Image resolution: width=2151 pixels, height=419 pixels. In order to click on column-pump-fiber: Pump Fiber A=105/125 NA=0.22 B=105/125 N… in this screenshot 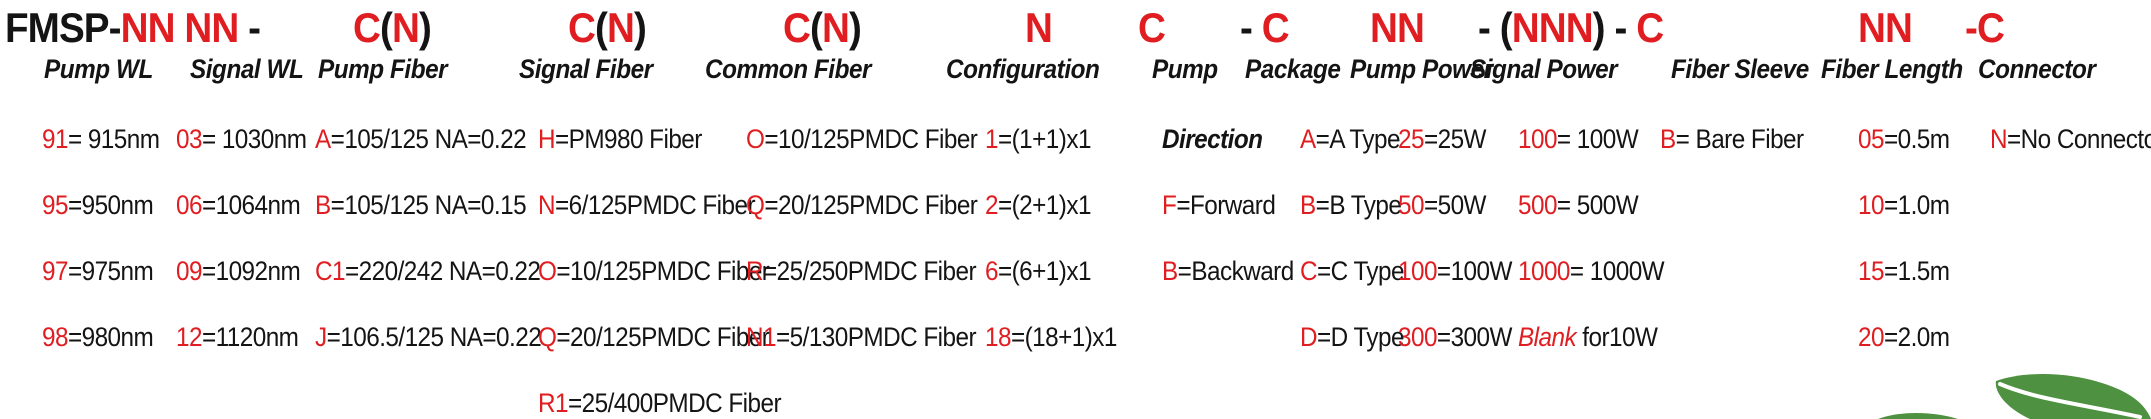, I will do `click(440, 219)`.